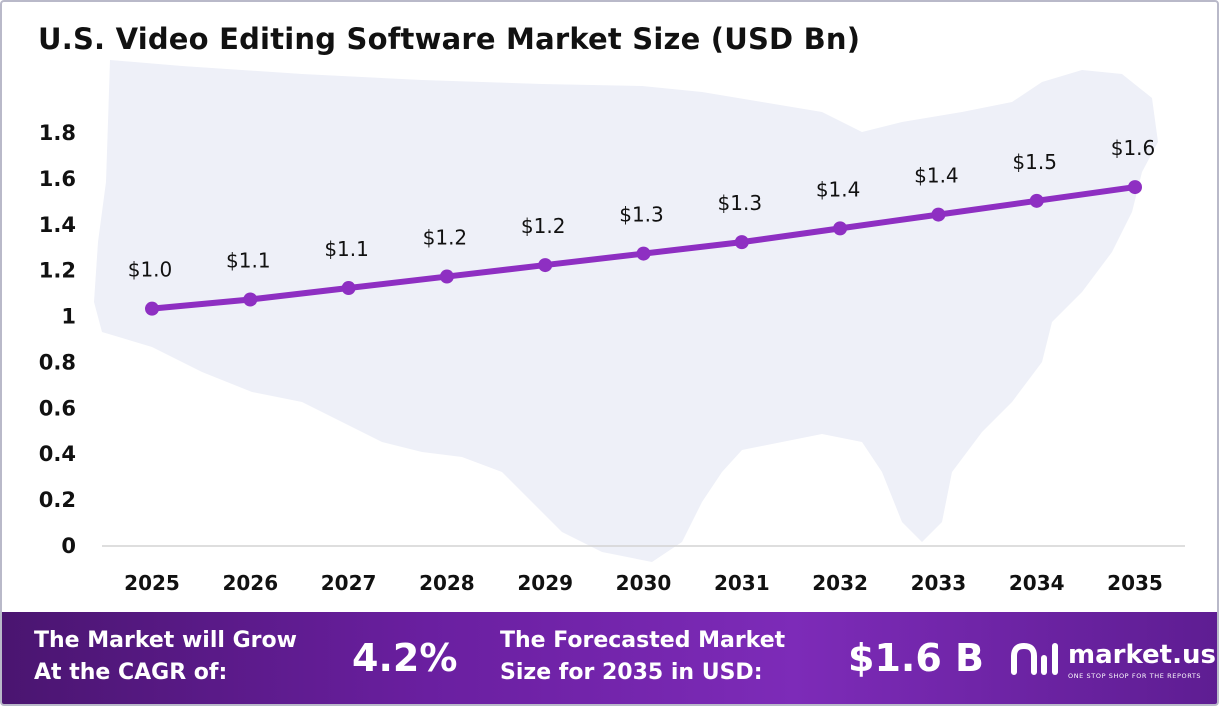  I want to click on y-tick-label: 1, so click(68, 317).